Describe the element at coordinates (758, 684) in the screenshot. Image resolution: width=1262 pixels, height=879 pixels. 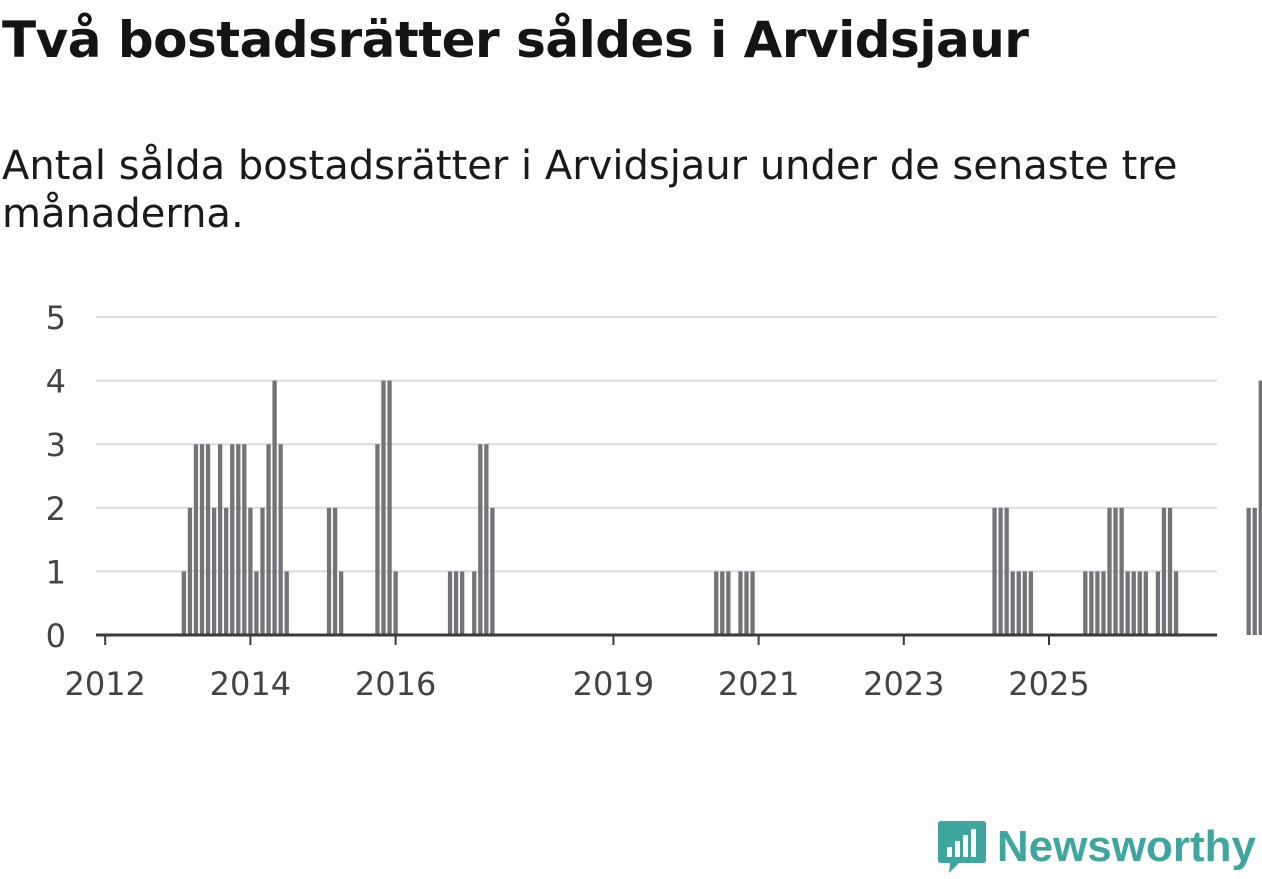
I see `x-tick-label: 2021` at that location.